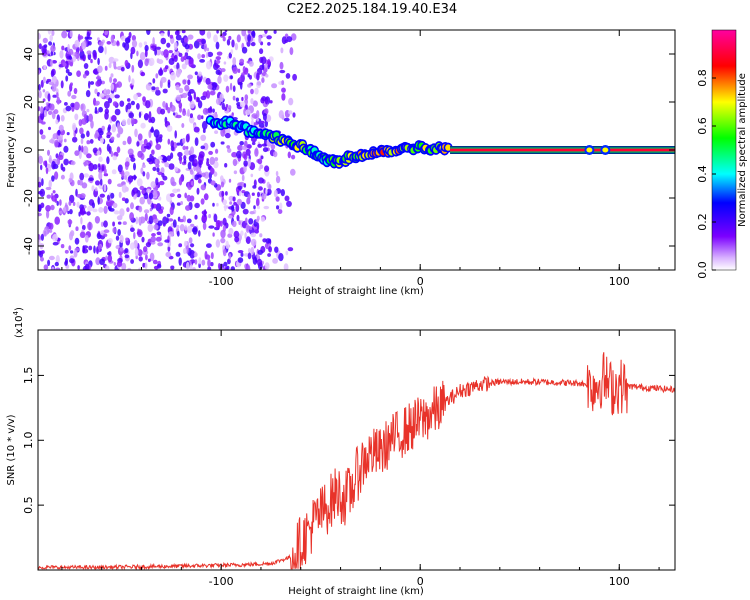 This screenshot has height=600, width=750. What do you see at coordinates (28, 246) in the screenshot?
I see `top-y-tick-label: -40` at bounding box center [28, 246].